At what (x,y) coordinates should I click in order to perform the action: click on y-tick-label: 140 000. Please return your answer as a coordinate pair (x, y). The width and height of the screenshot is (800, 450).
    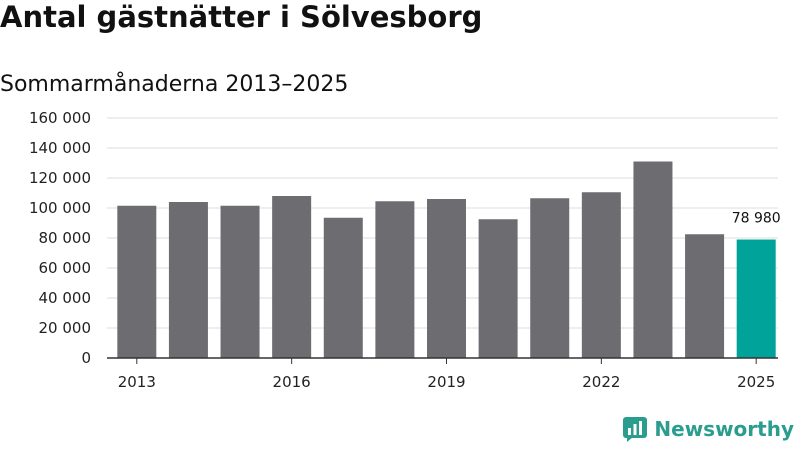
    Looking at the image, I should click on (60, 148).